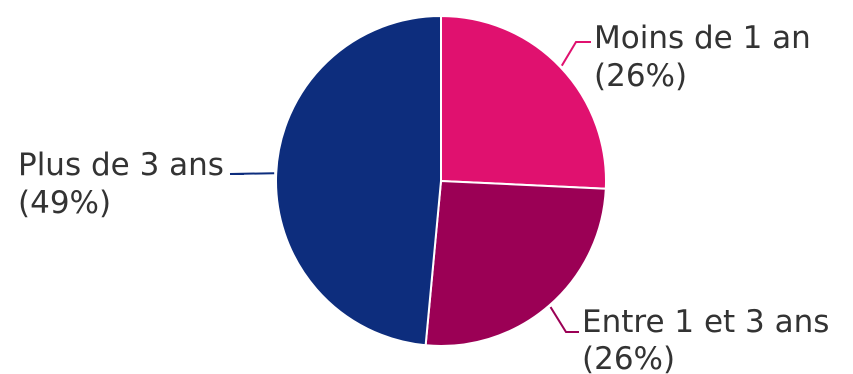 This screenshot has height=374, width=853. Describe the element at coordinates (640, 76) in the screenshot. I see `slice-pct-moins-de-1-an: (26%)` at that location.